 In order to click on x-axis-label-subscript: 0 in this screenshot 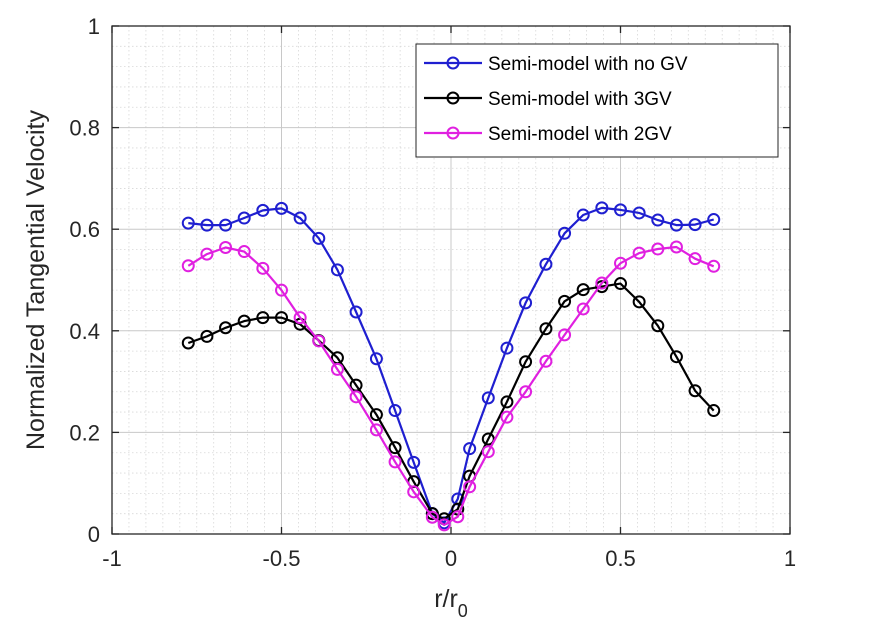, I will do `click(463, 611)`.